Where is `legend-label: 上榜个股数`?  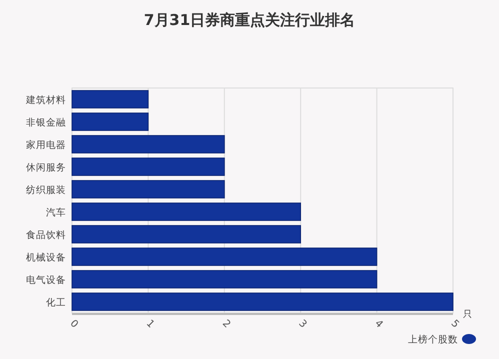 legend-label: 上榜个股数 is located at coordinates (433, 340).